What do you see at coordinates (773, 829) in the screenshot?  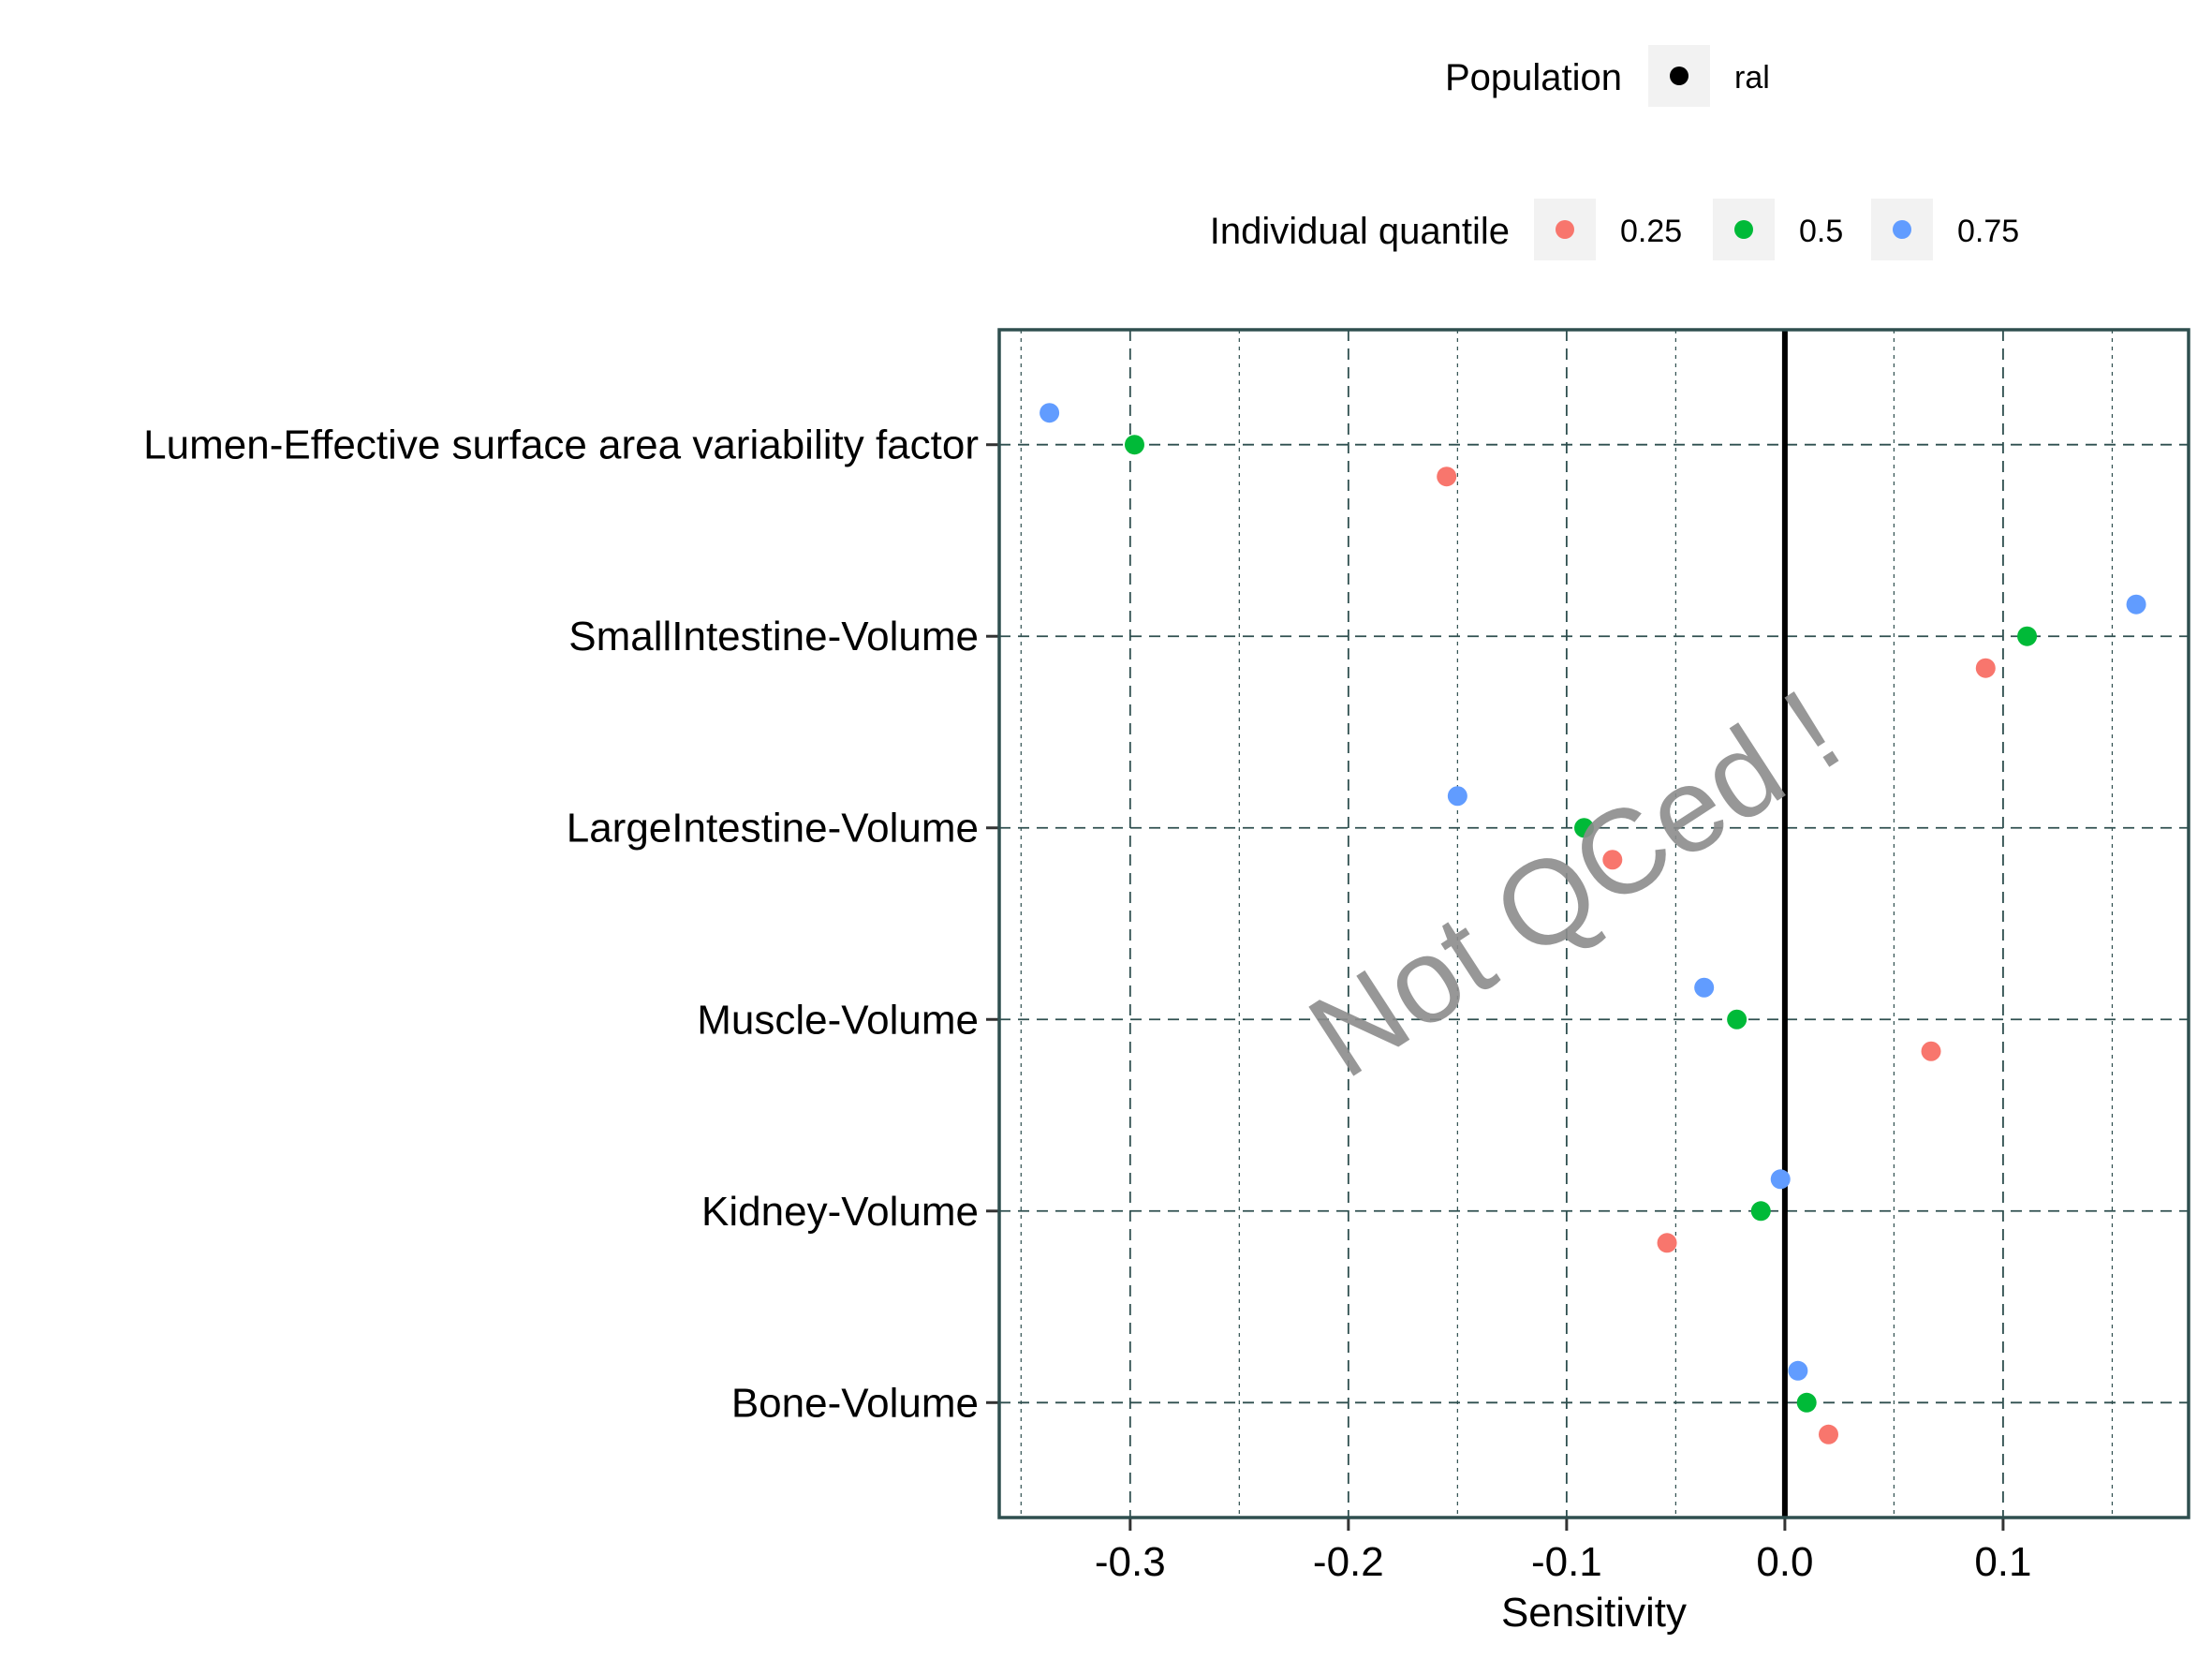 I see `y-tick-label-2: LargeIntestine-Volume` at bounding box center [773, 829].